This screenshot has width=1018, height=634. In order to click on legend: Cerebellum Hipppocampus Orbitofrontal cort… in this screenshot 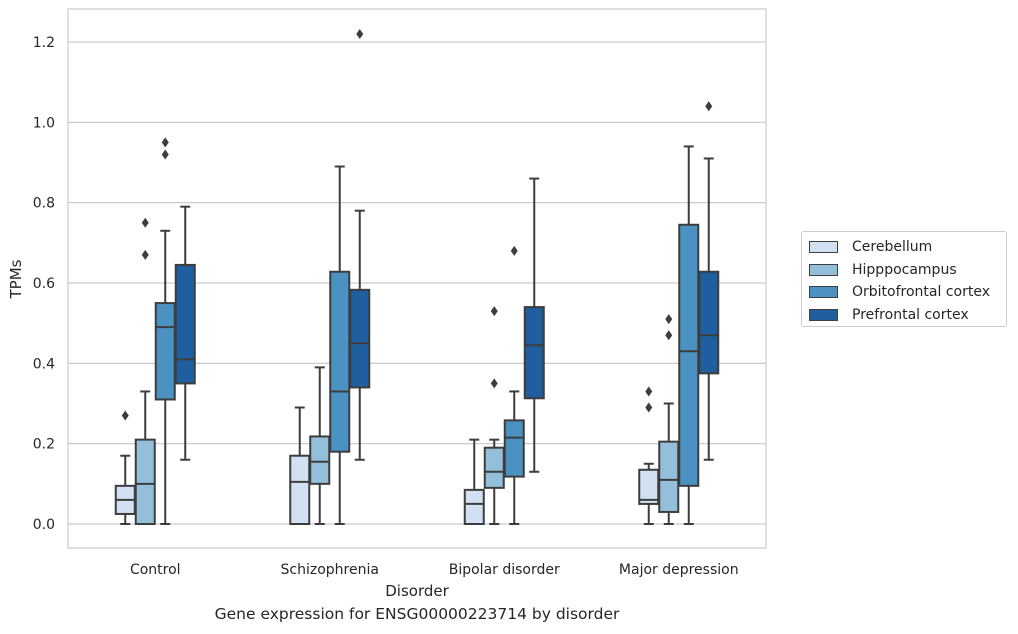, I will do `click(904, 279)`.